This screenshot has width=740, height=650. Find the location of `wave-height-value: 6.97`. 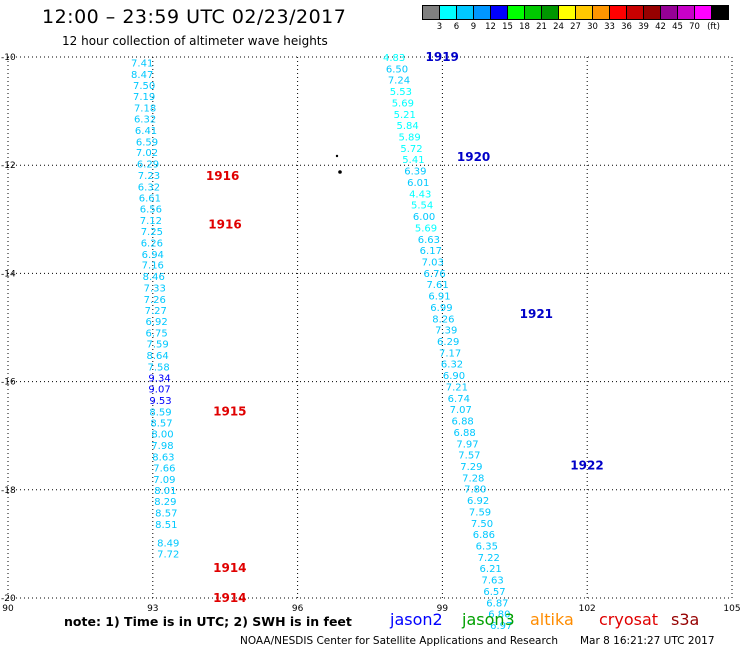

wave-height-value: 6.97 is located at coordinates (501, 626).